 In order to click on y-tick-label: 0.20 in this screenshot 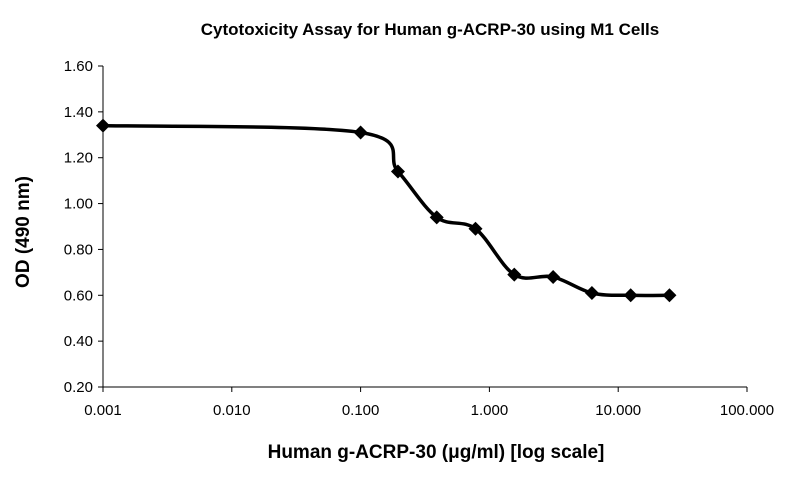, I will do `click(78, 387)`.